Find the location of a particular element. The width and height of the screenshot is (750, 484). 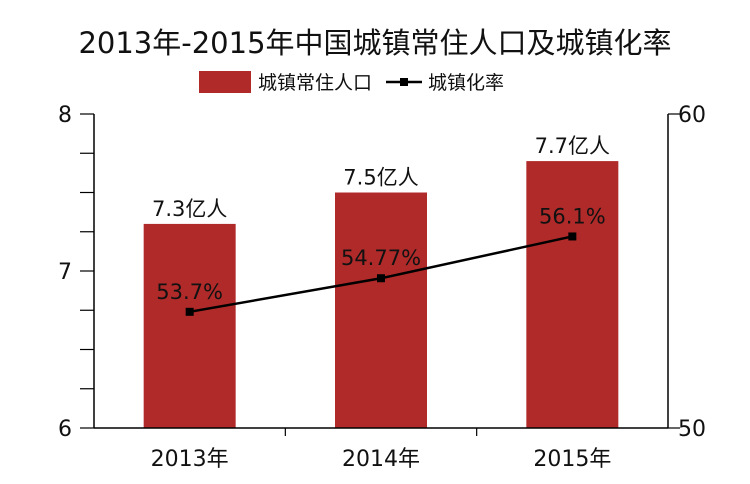

legend-label-rate: 城镇化率 is located at coordinates (466, 83).